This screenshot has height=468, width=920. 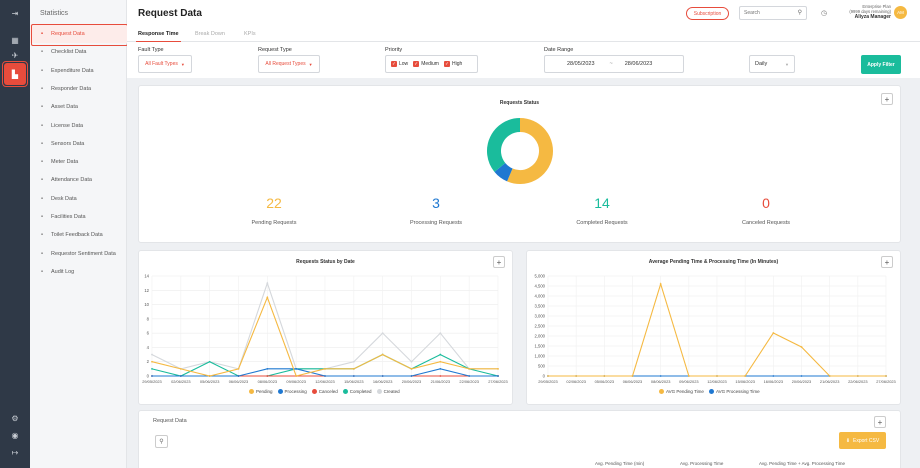 I want to click on export-csv-button: ⬇ Export CSV, so click(x=862, y=440).